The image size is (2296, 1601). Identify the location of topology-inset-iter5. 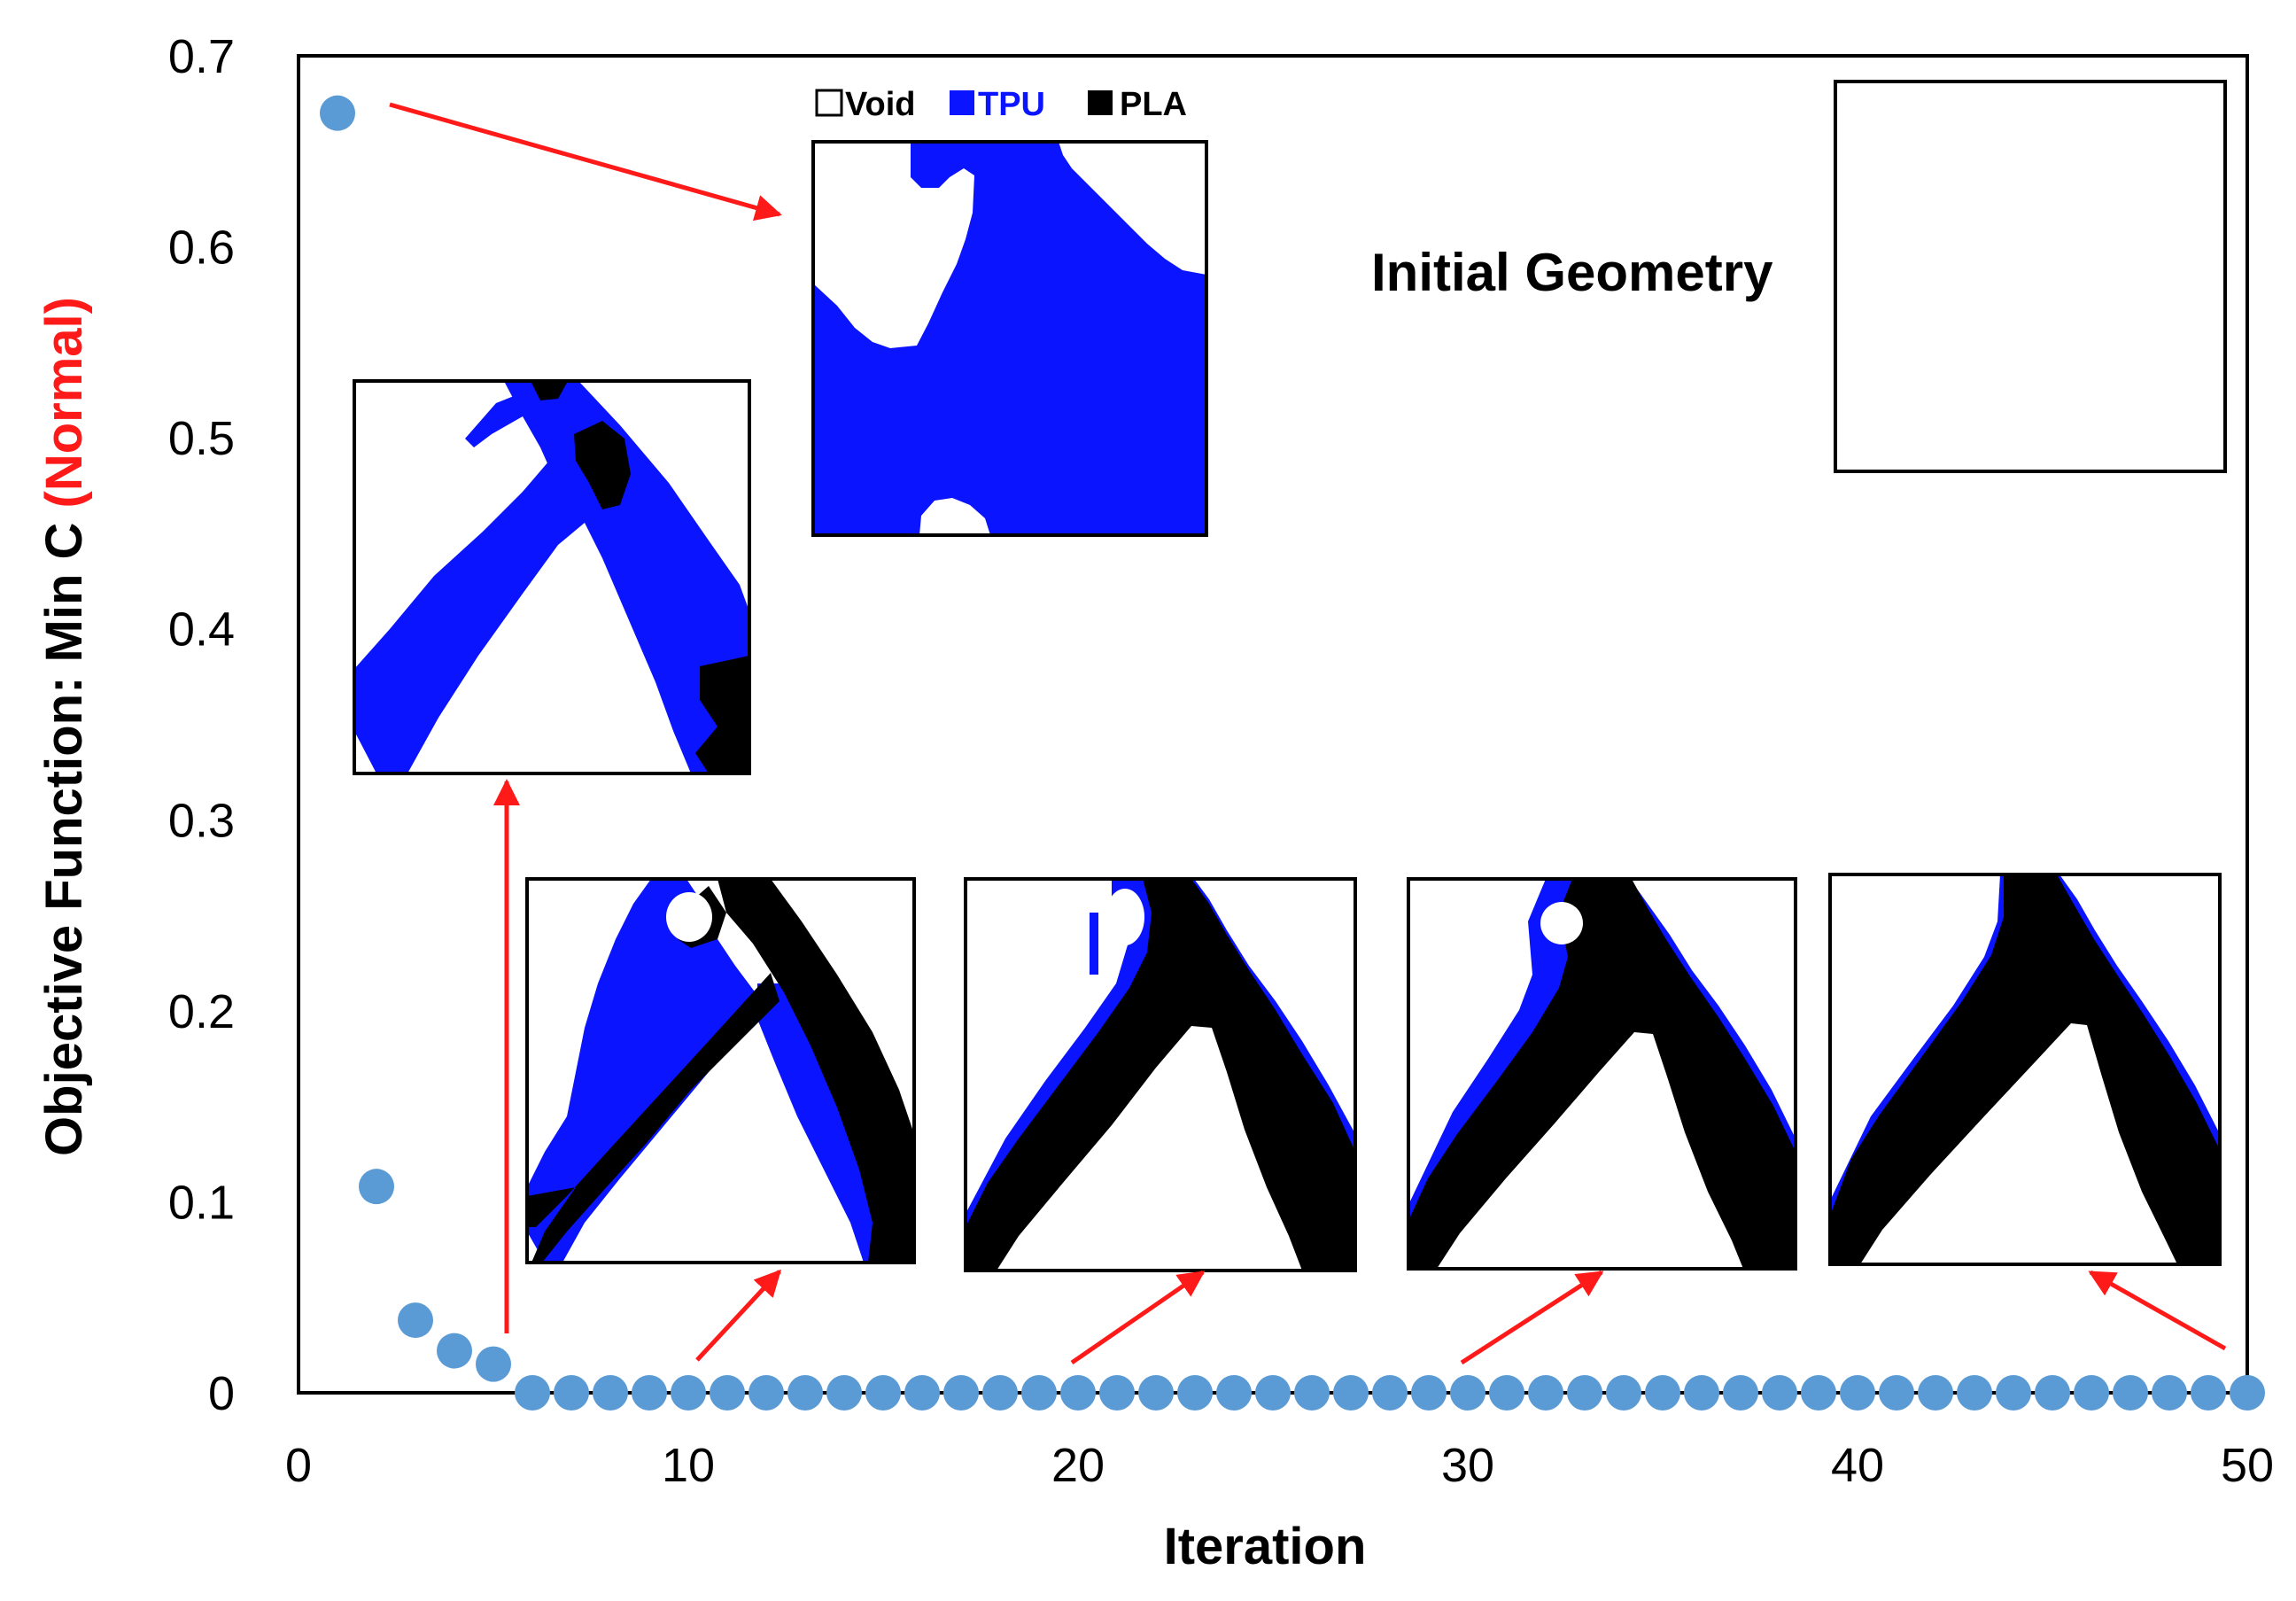
(552, 577).